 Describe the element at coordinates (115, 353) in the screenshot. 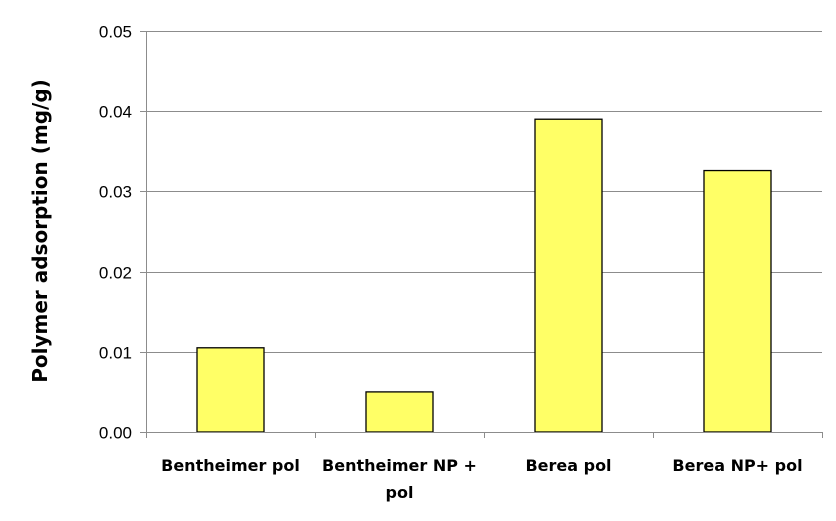

I see `y-tick-label: 0.01` at that location.